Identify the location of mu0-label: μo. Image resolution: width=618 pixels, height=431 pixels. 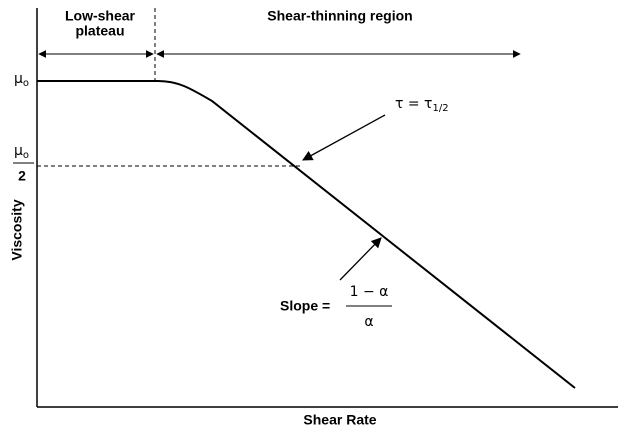
(21, 80).